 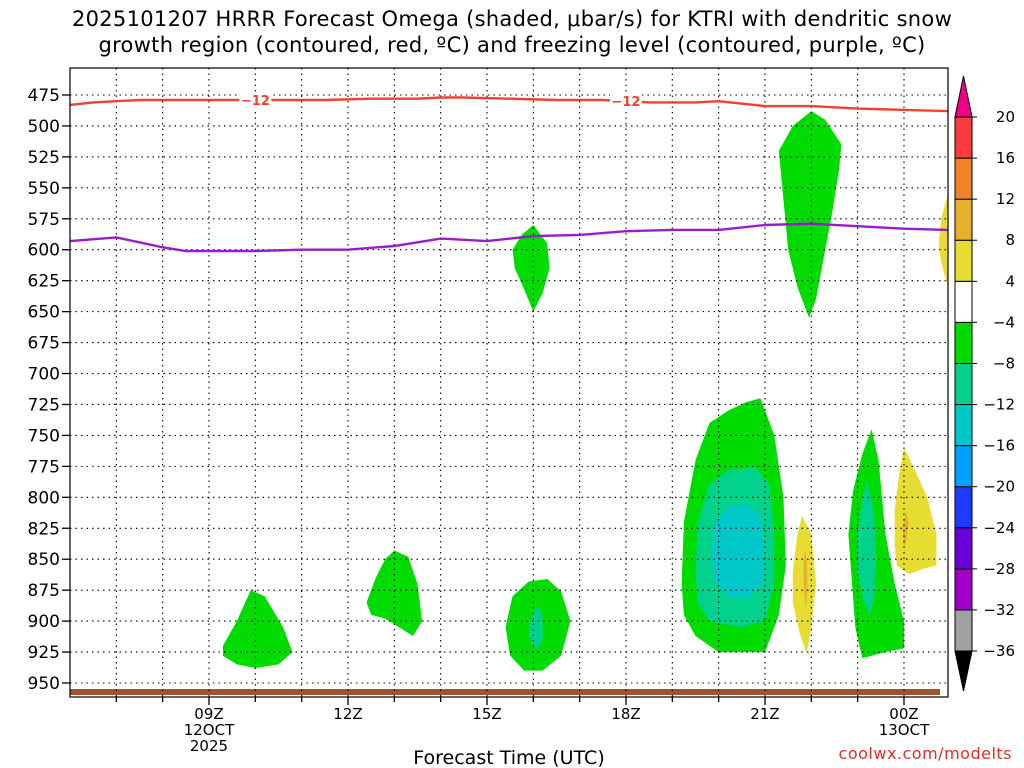 What do you see at coordinates (44, 560) in the screenshot?
I see `y-tick-label: 850` at bounding box center [44, 560].